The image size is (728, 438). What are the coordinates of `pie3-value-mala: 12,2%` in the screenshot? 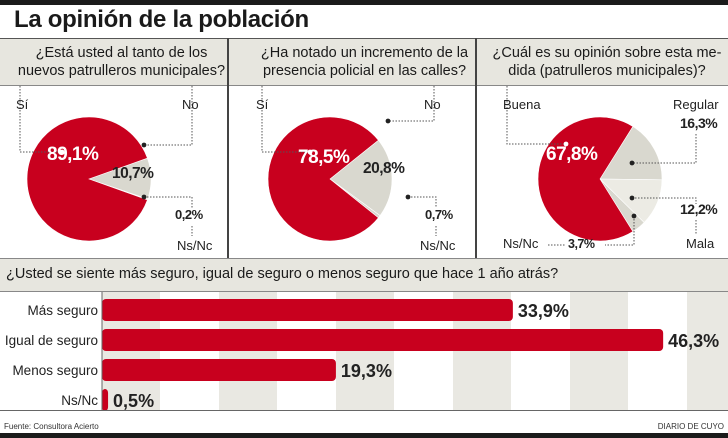 It's located at (699, 209).